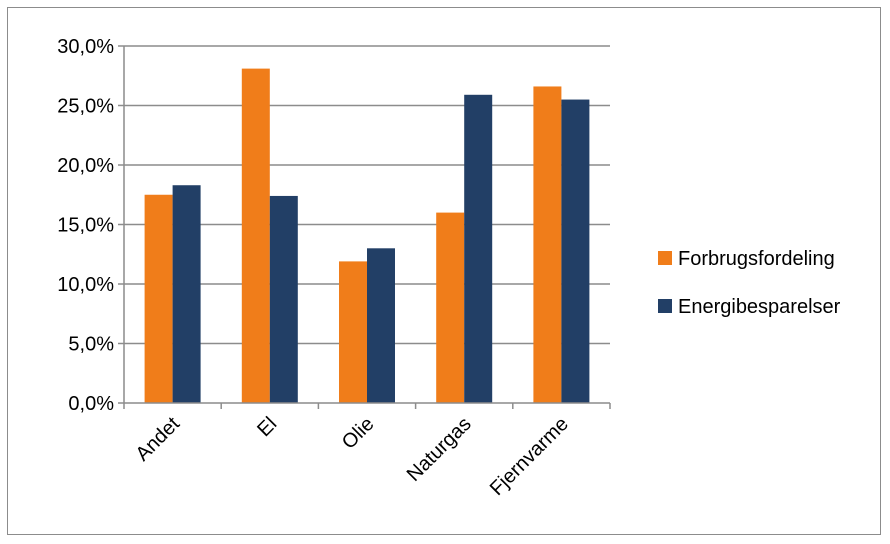  I want to click on bar-energibesparelser-andet, so click(186, 294).